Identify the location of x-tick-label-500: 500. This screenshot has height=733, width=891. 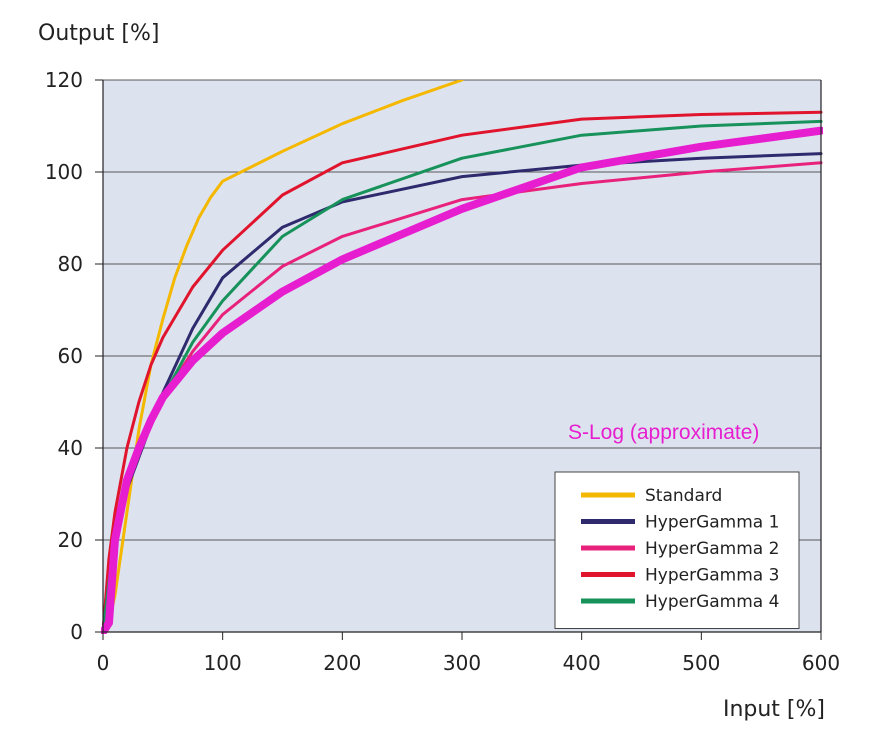
(701, 663).